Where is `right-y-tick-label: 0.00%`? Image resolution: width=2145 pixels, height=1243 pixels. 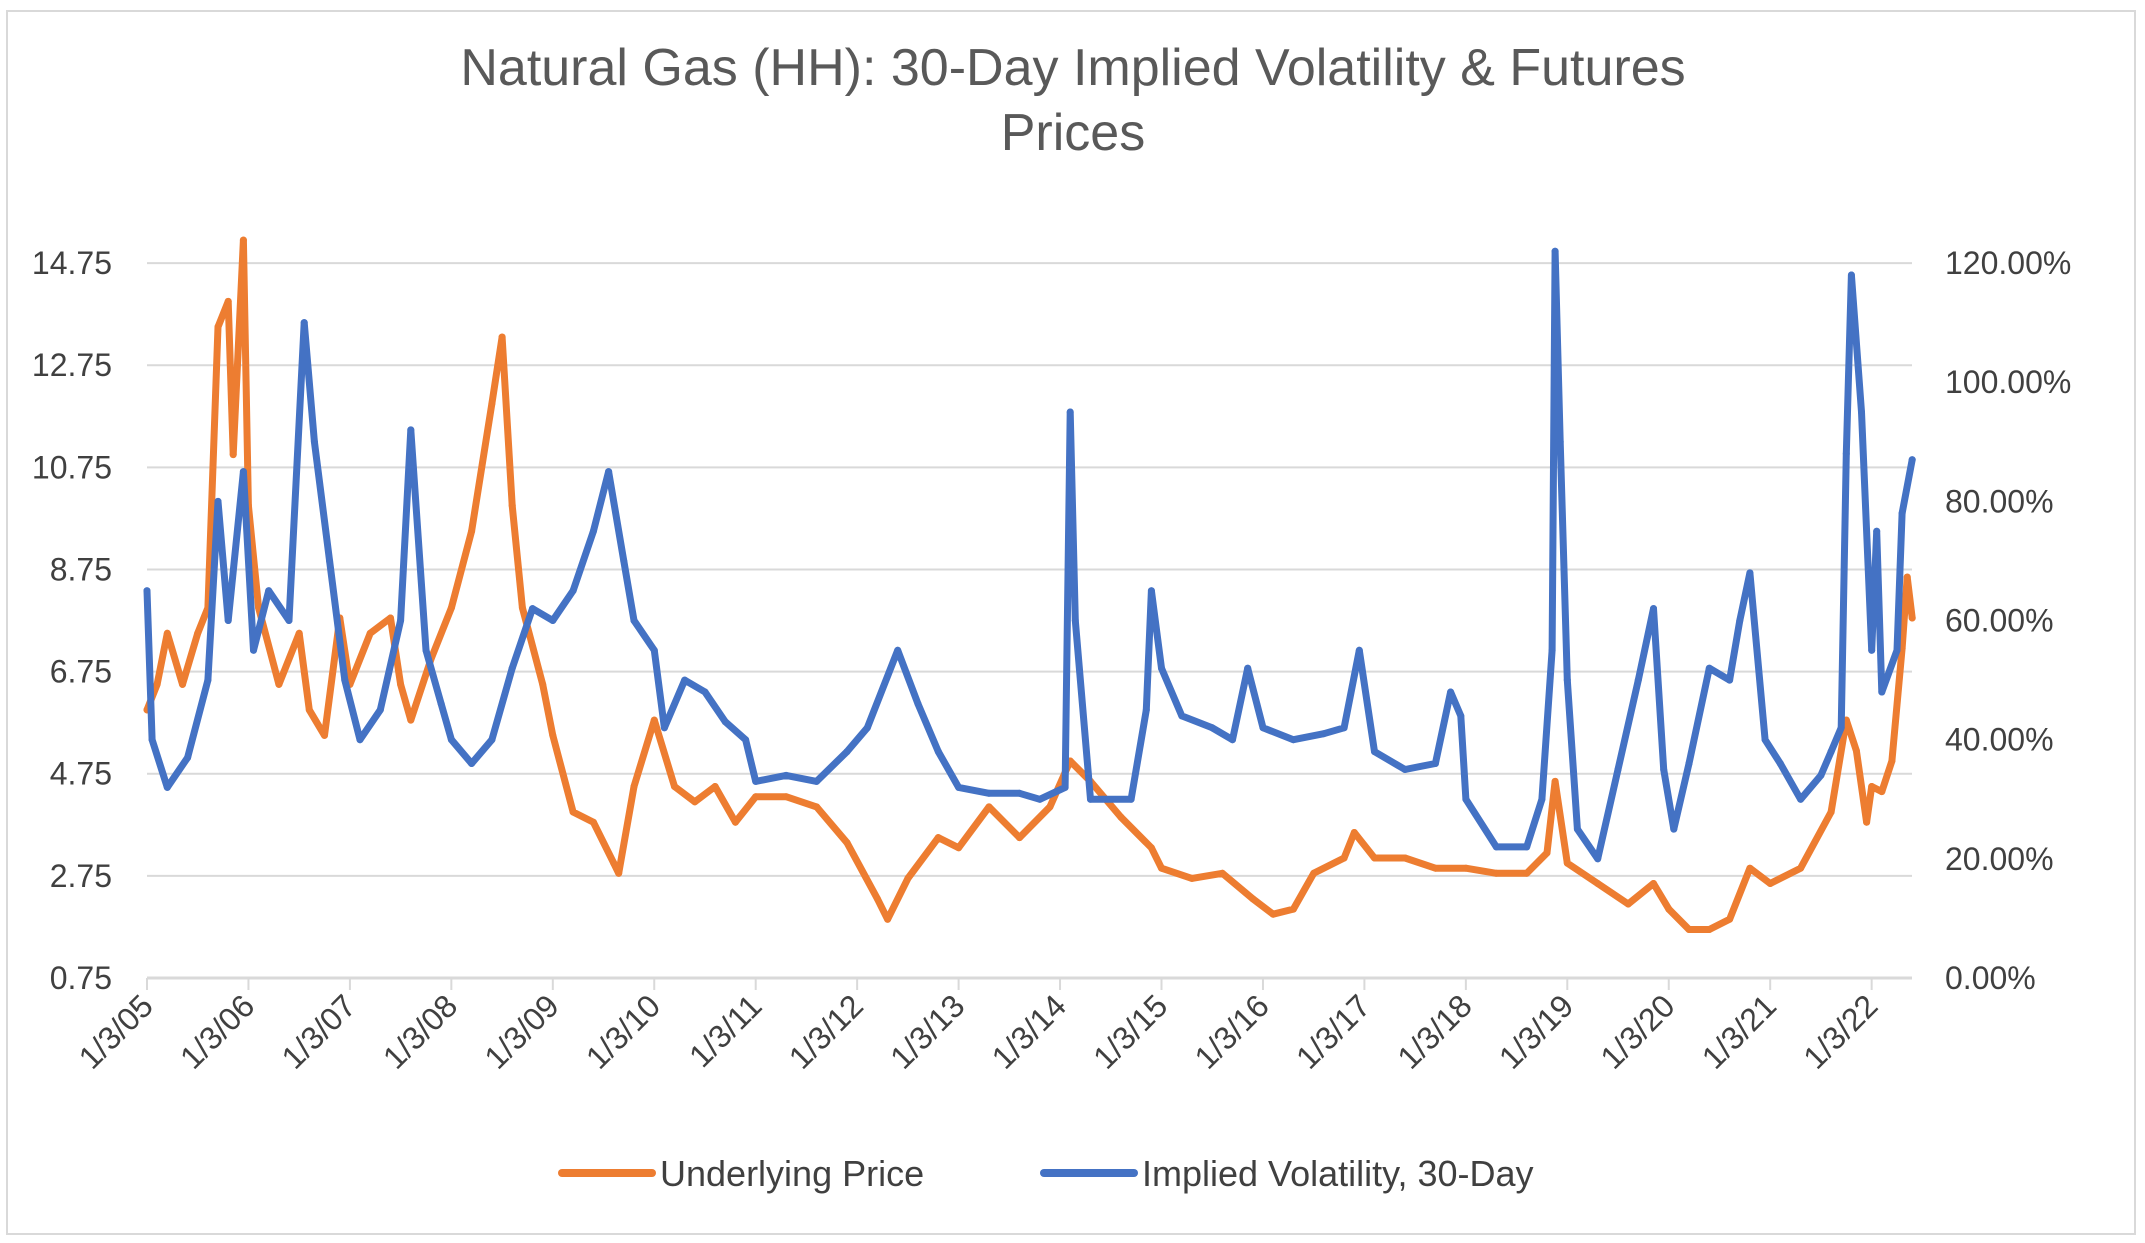
right-y-tick-label: 0.00% is located at coordinates (1990, 978).